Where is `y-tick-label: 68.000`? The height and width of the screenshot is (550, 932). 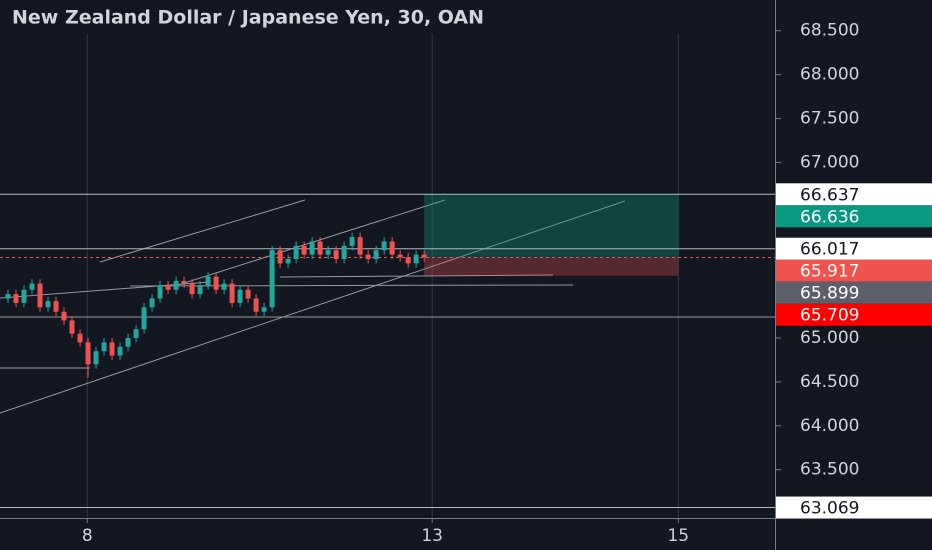 y-tick-label: 68.000 is located at coordinates (829, 75).